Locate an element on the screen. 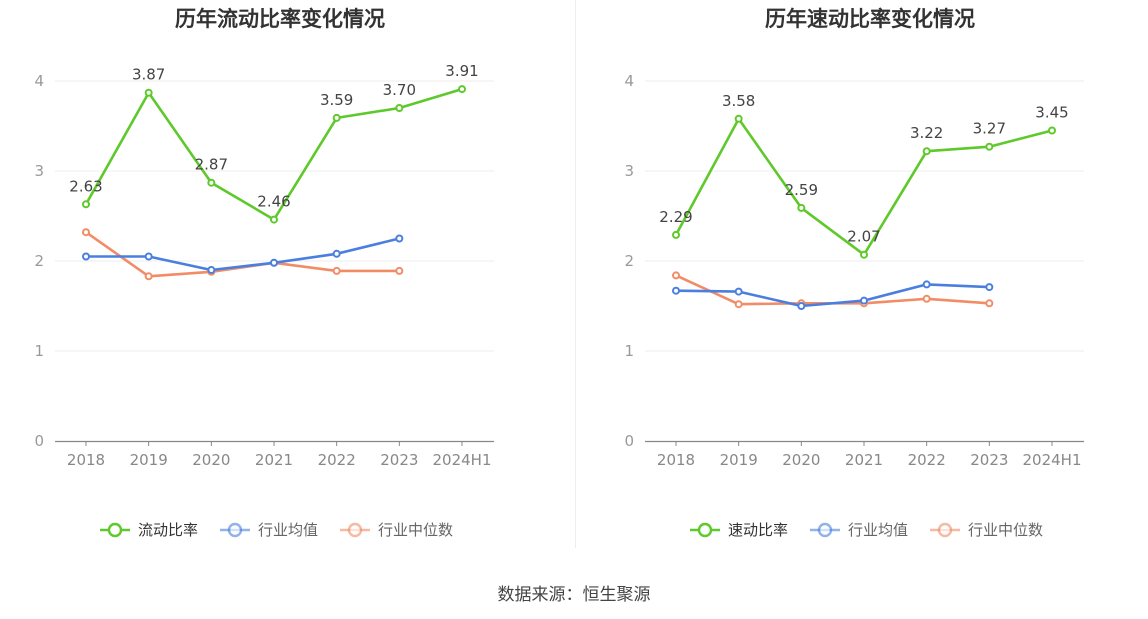 The image size is (1148, 619). legend-item-1: 流动比率 is located at coordinates (149, 530).